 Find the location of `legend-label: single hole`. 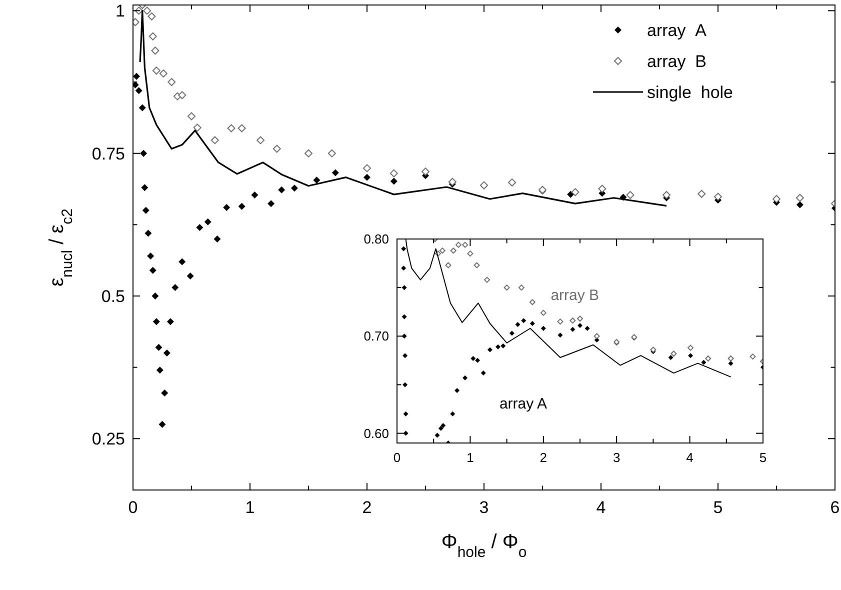

legend-label: single hole is located at coordinates (690, 92).